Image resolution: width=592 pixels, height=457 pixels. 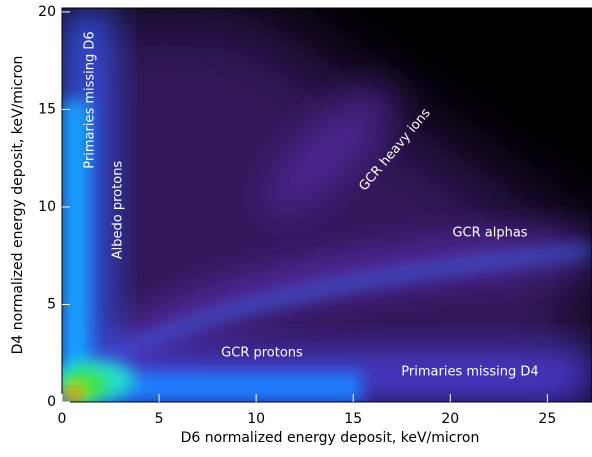 What do you see at coordinates (90, 99) in the screenshot?
I see `annotation: Primaries missing D6` at bounding box center [90, 99].